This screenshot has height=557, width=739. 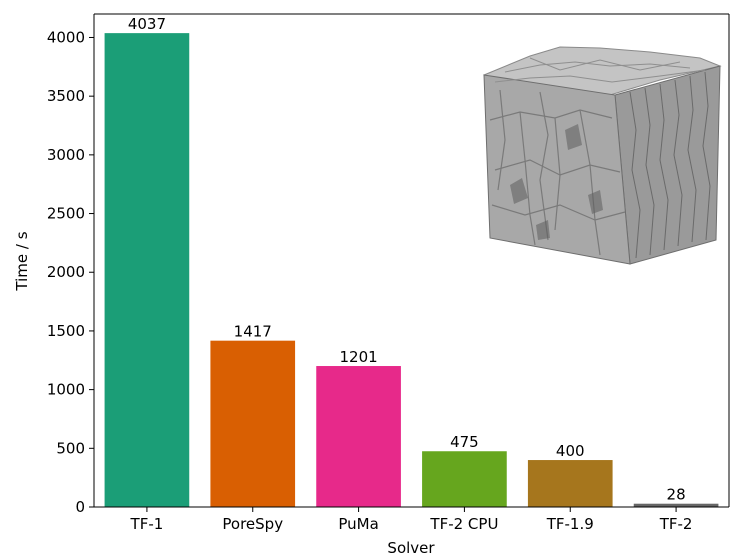 I want to click on data-label-3: 475, so click(x=464, y=442).